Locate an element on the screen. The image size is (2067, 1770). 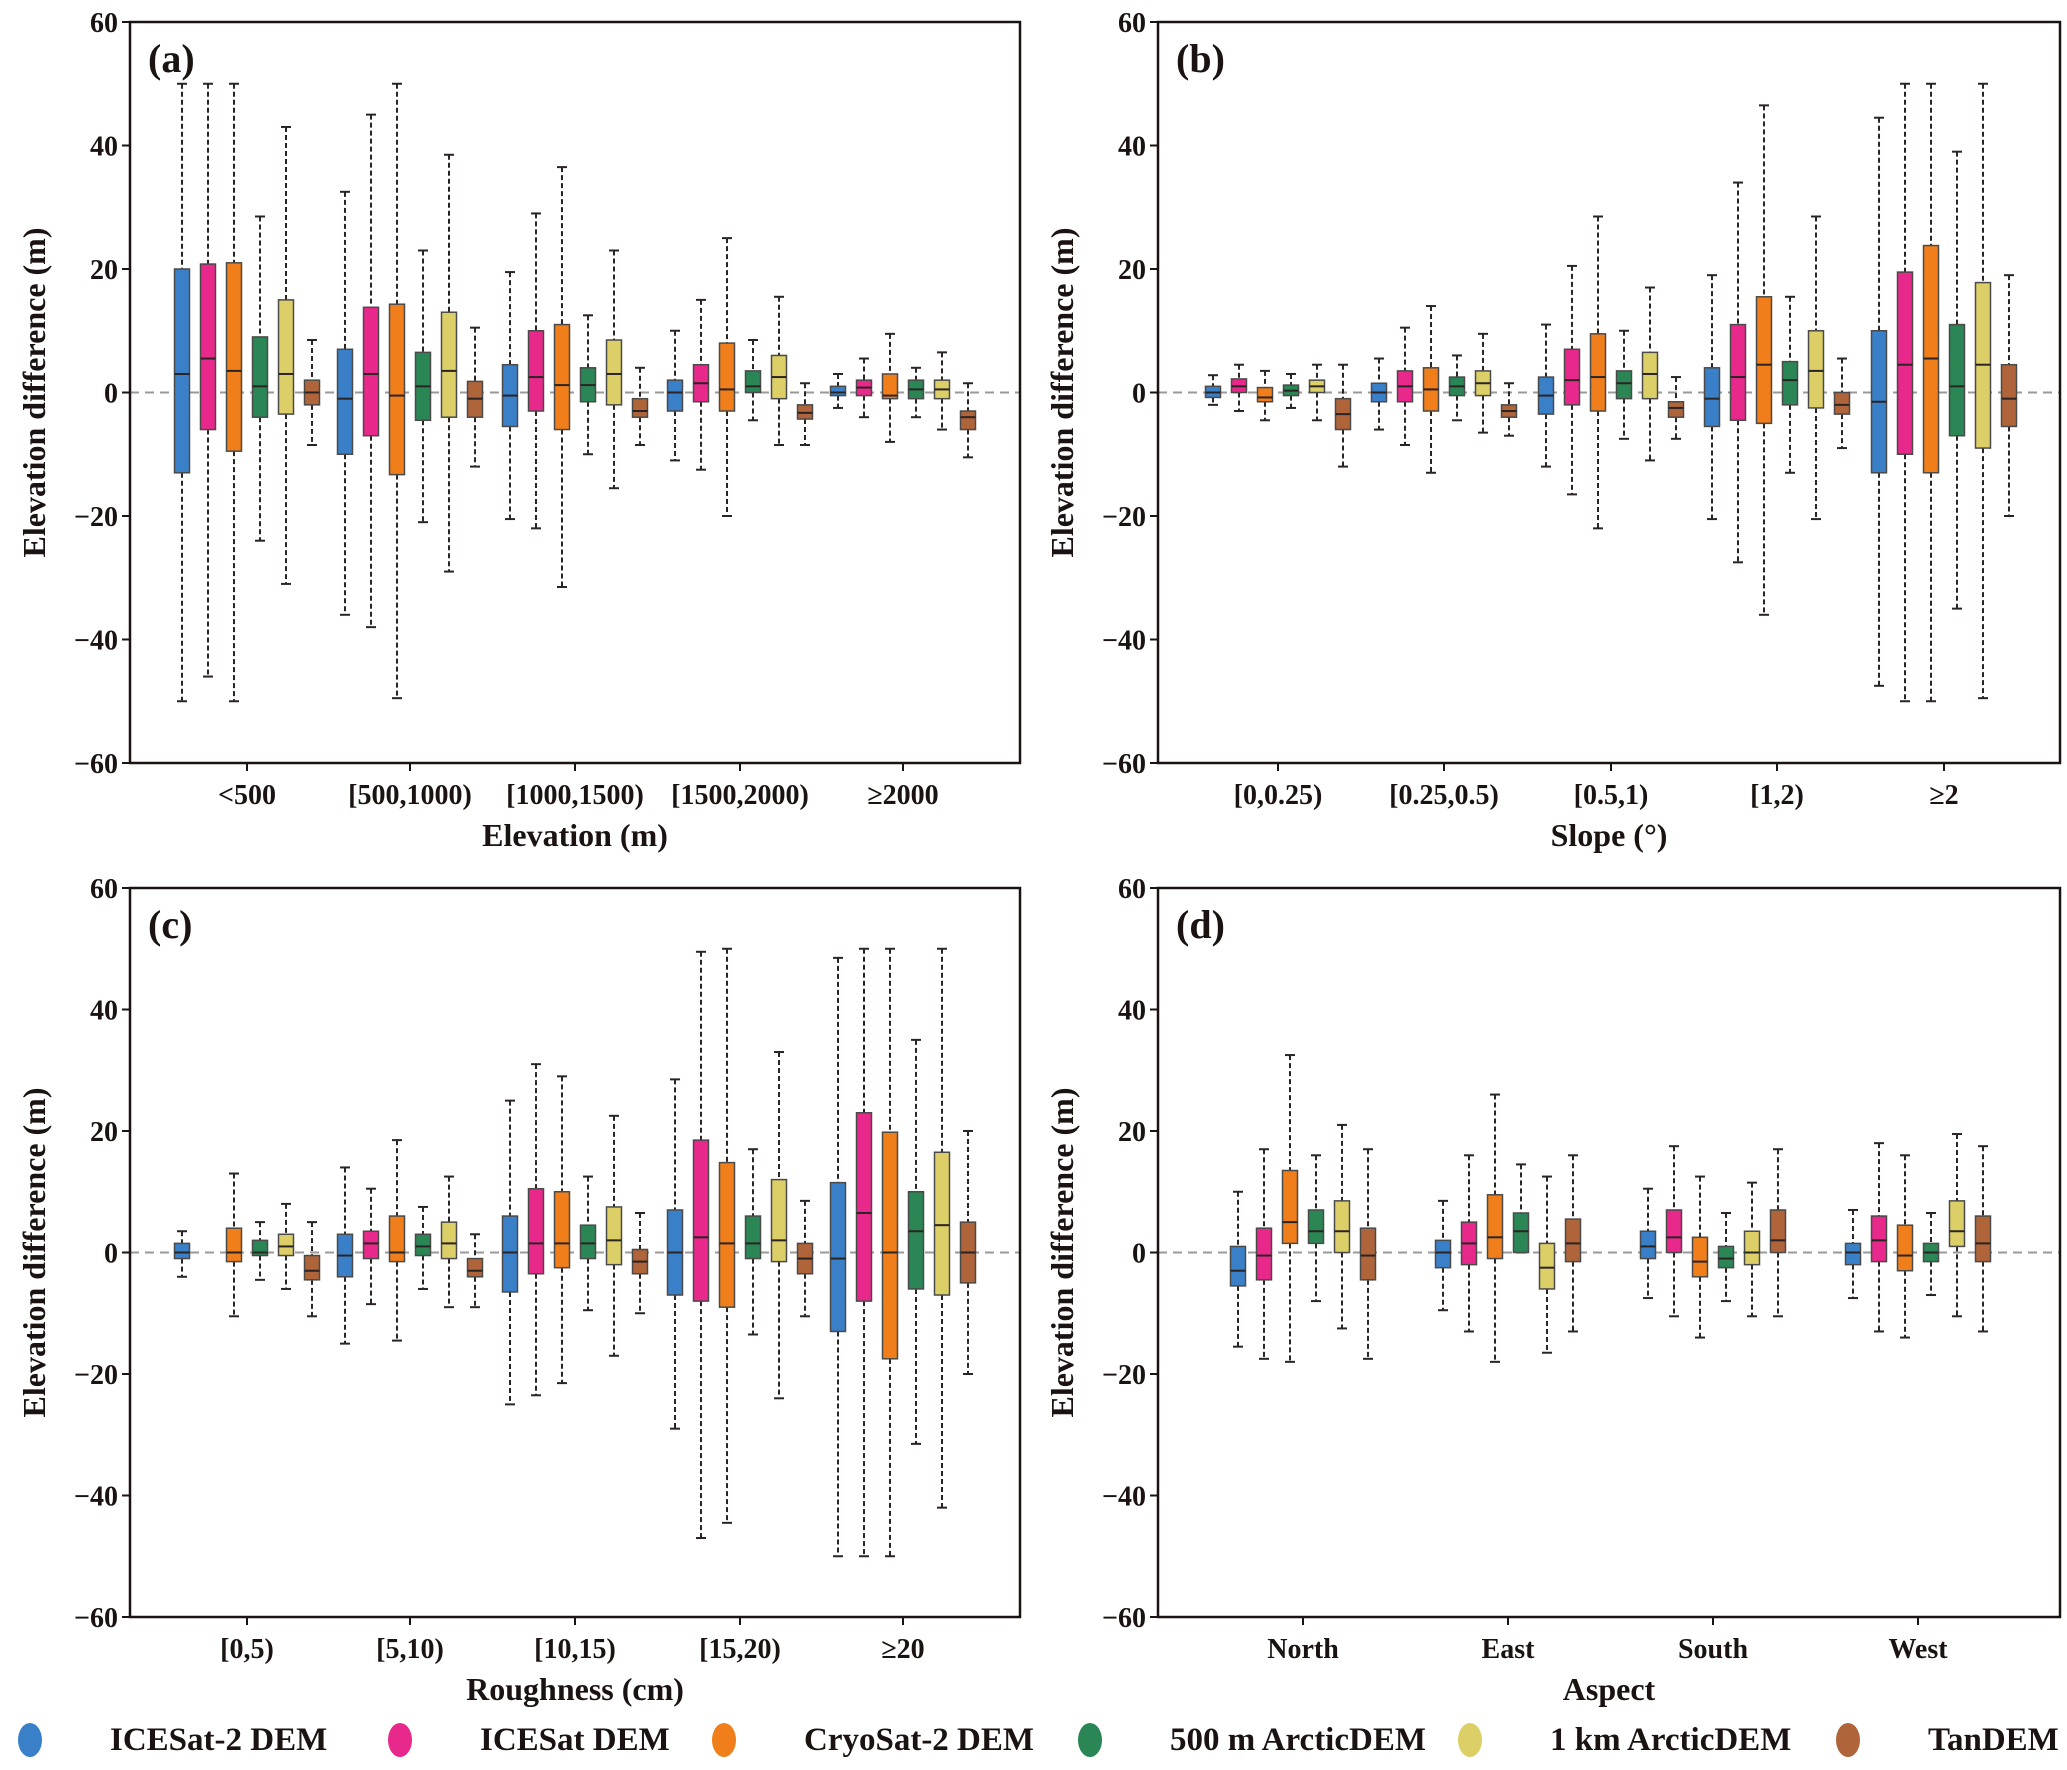
legend-marker-icon is located at coordinates (30, 1740).